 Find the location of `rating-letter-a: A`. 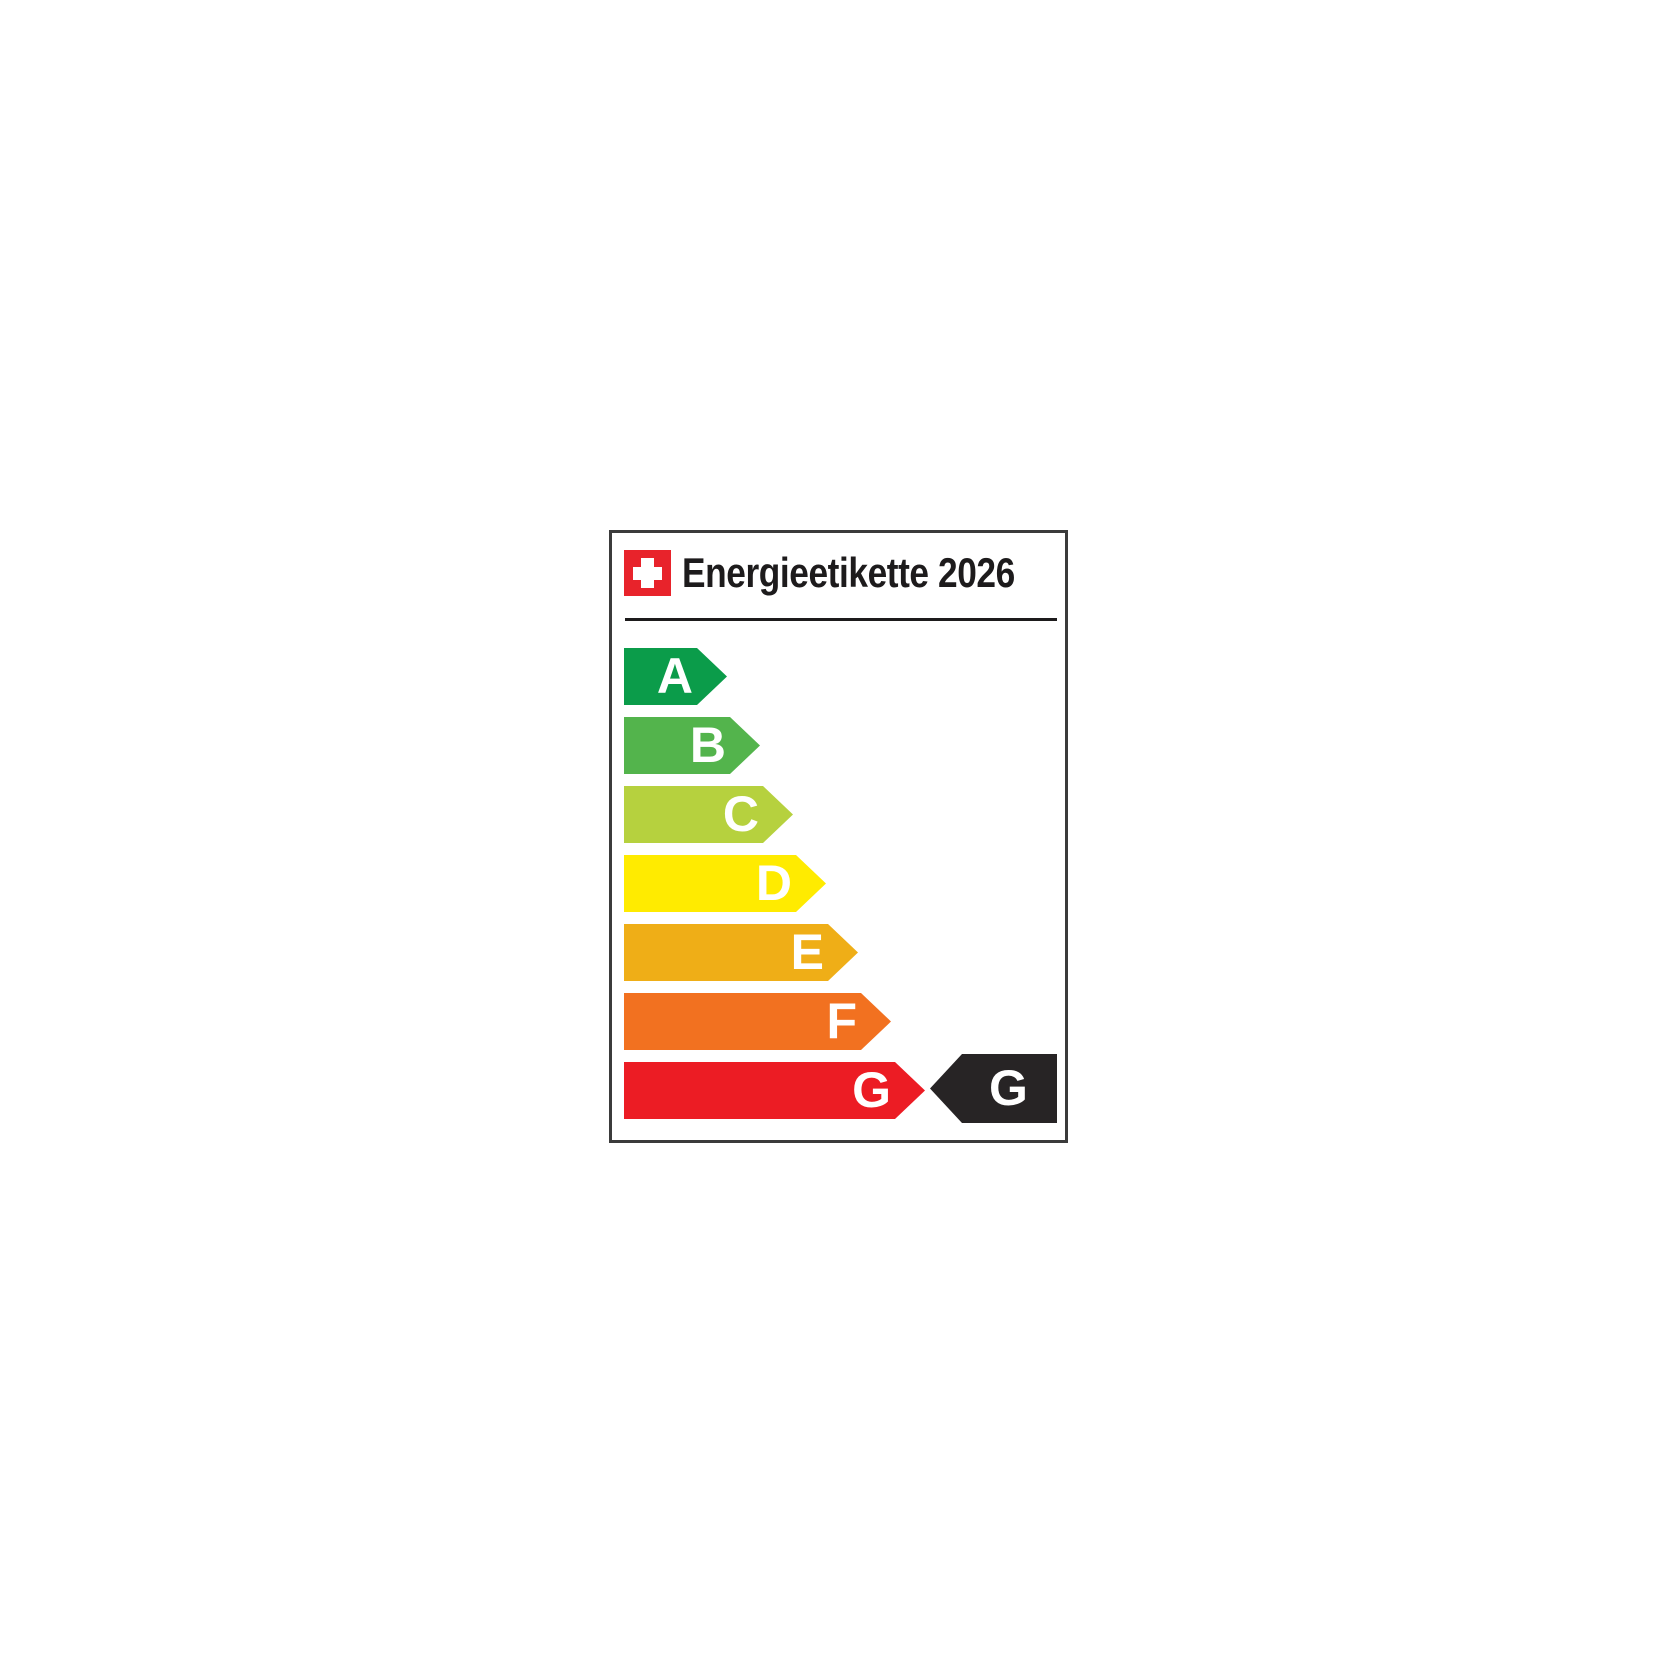

rating-letter-a: A is located at coordinates (674, 676).